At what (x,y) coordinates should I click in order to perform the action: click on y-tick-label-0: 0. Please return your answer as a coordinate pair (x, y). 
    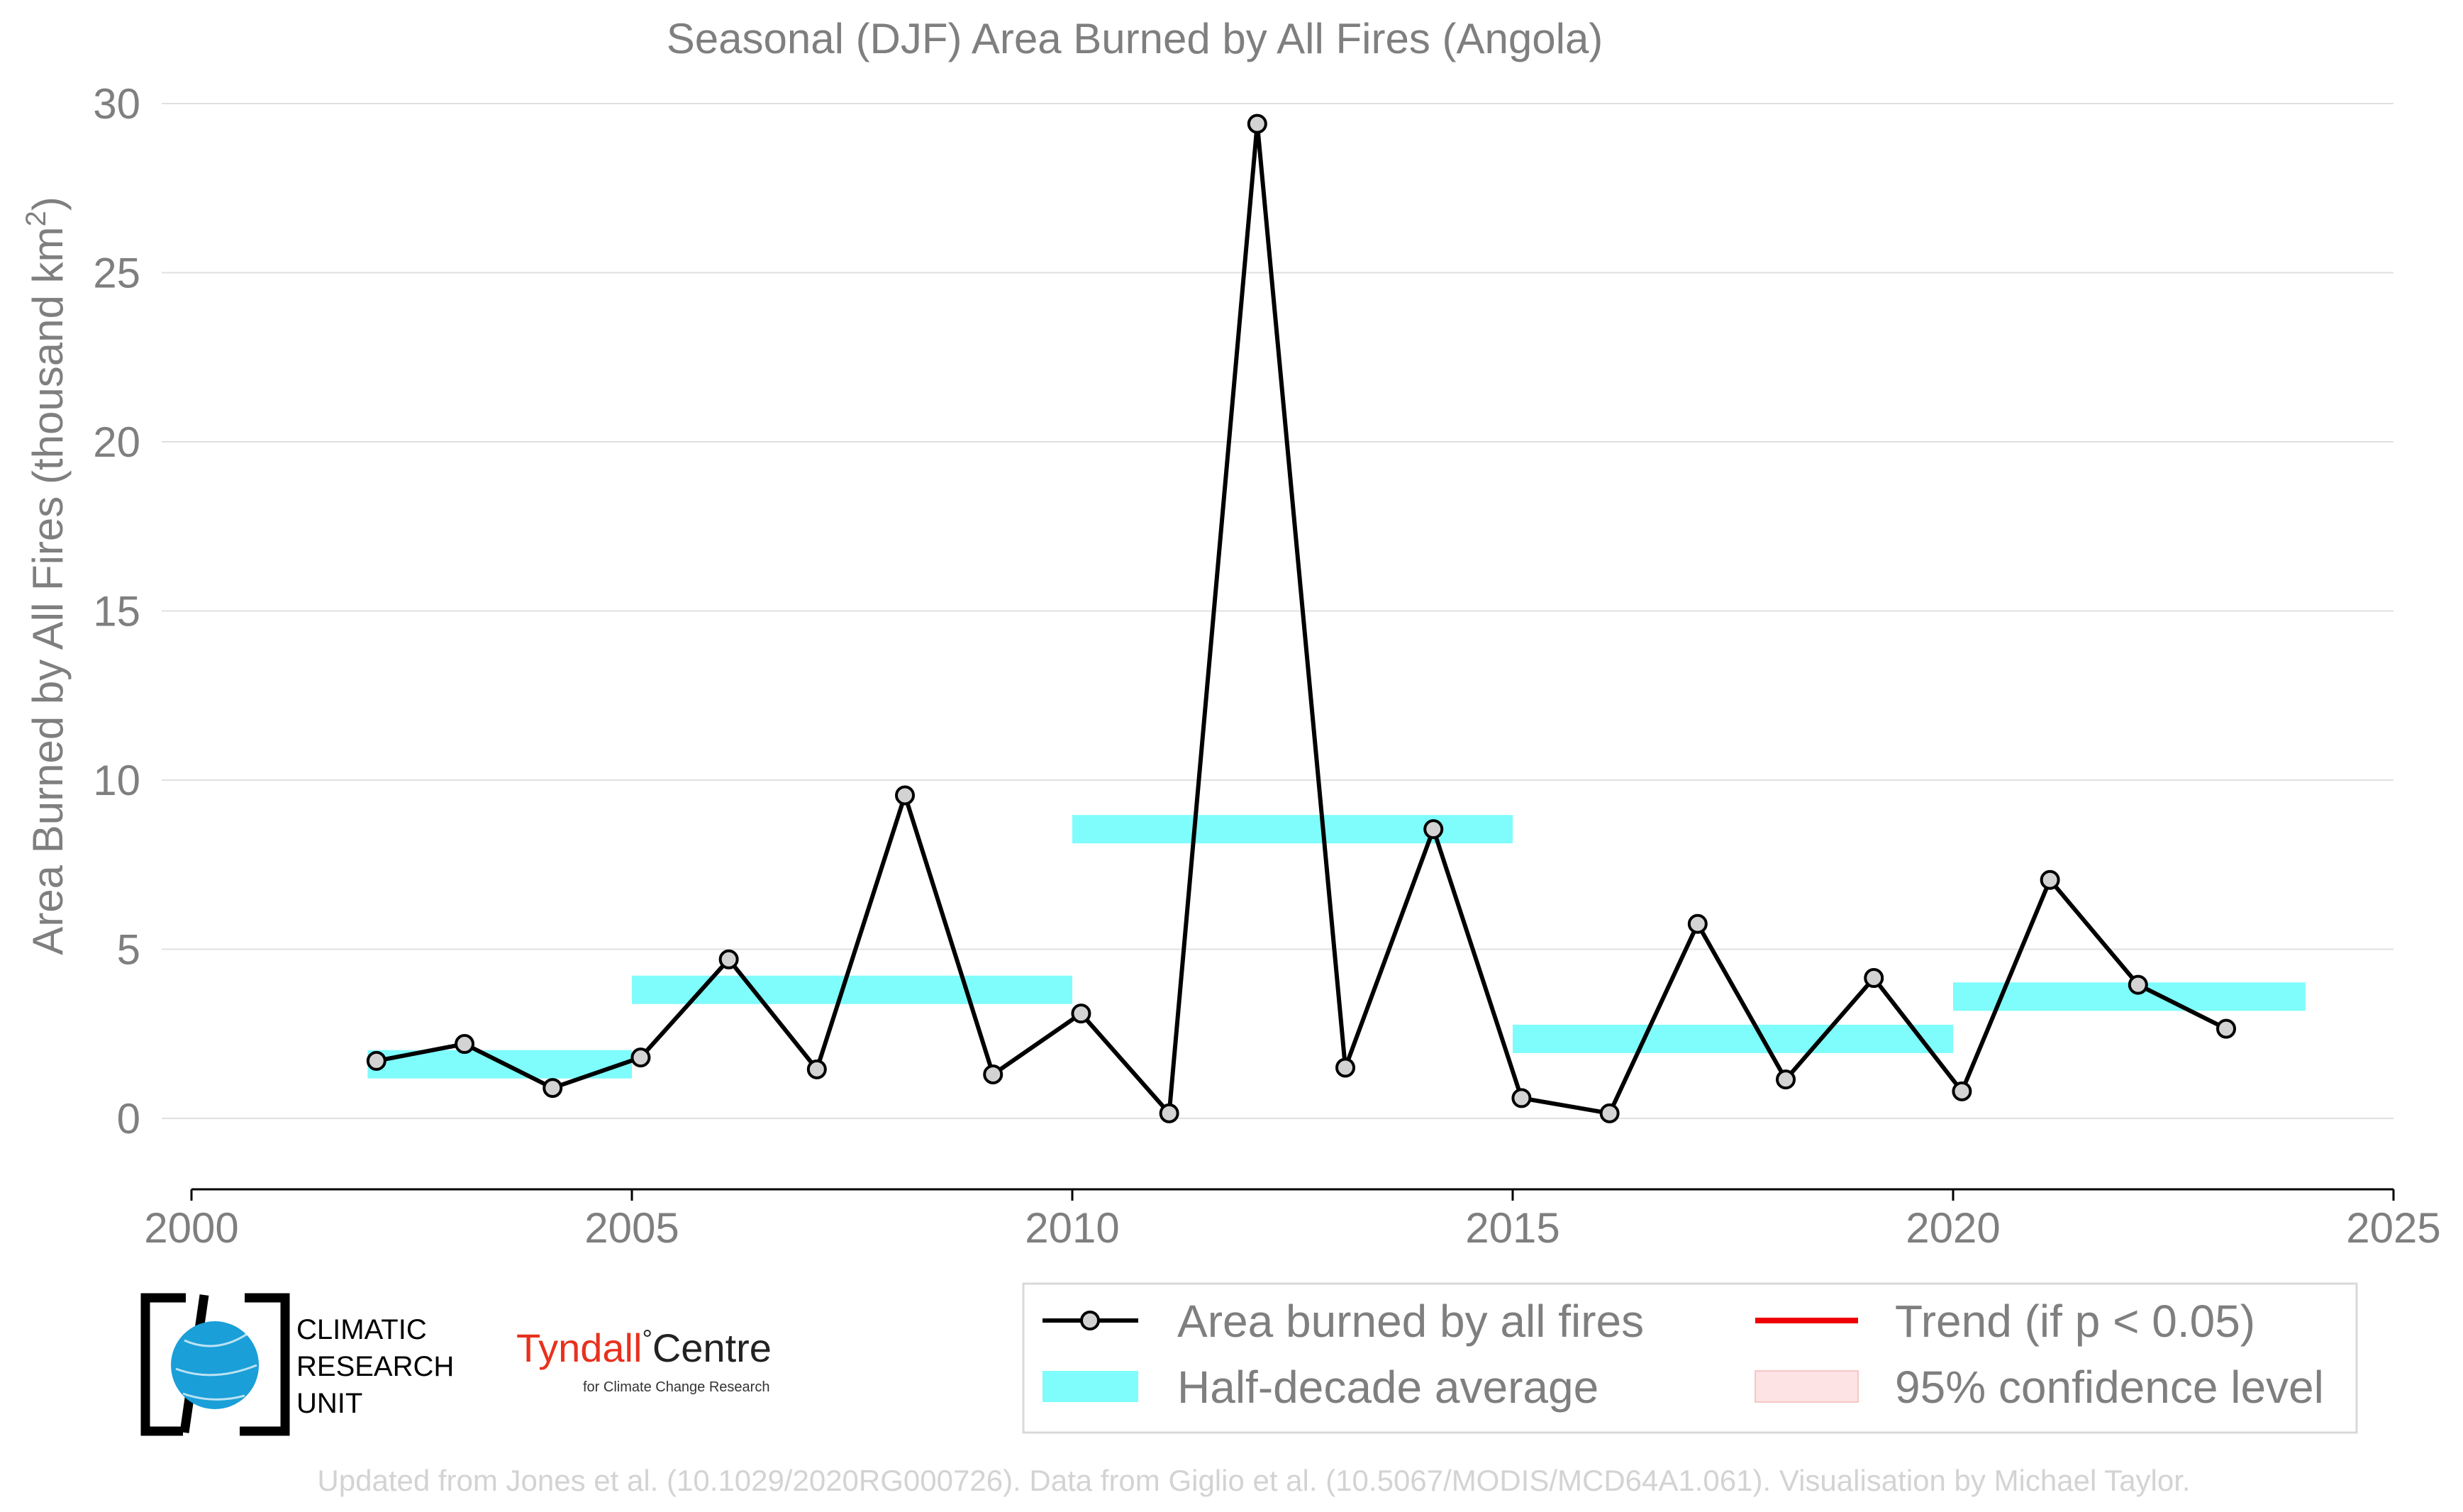
    Looking at the image, I should click on (129, 1119).